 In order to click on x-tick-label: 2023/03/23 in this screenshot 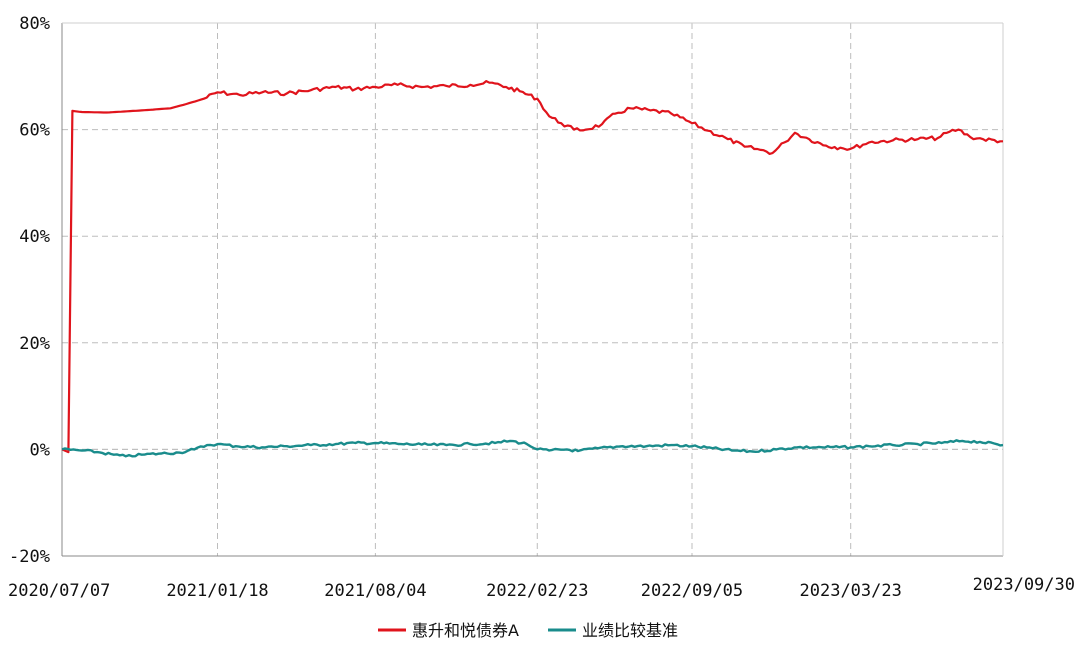, I will do `click(851, 591)`.